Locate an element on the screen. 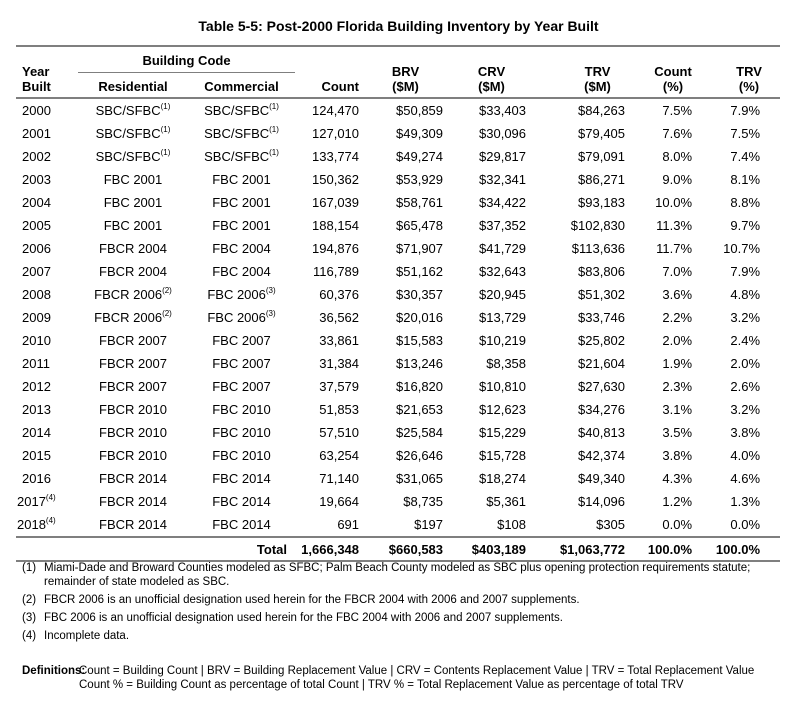 The height and width of the screenshot is (708, 797). count: 60,376 is located at coordinates (331, 294).